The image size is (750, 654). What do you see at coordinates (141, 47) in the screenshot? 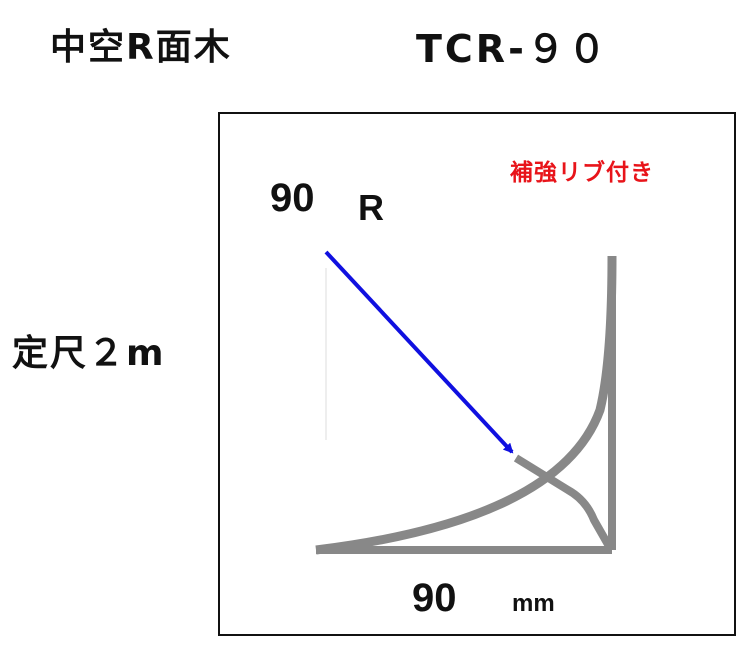
I see `product-title: 中空R面木` at bounding box center [141, 47].